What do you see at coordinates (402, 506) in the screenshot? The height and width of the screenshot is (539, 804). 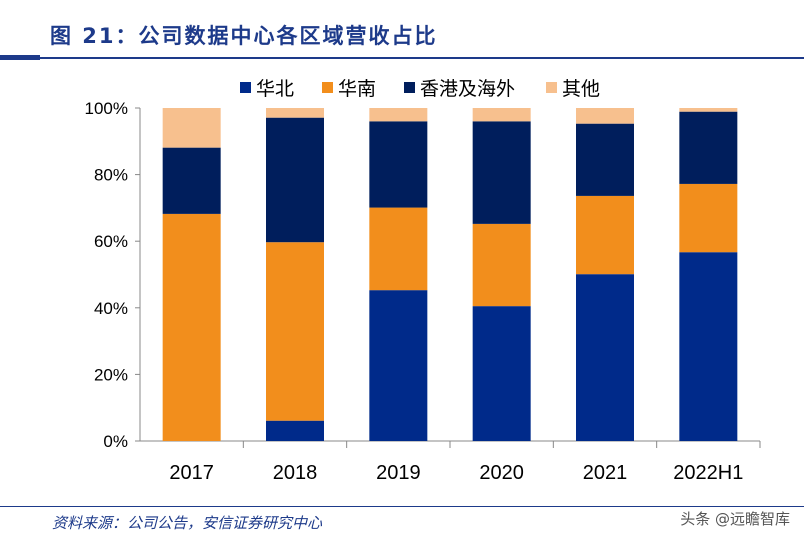 I see `footer-divider` at bounding box center [402, 506].